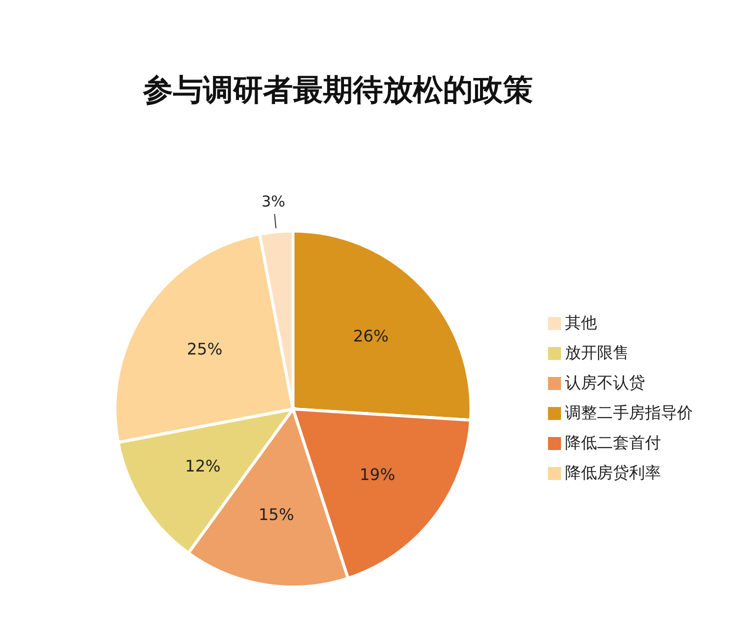 This screenshot has height=637, width=740. I want to click on chart-title: 参与调研者最期待放松的政策, so click(338, 91).